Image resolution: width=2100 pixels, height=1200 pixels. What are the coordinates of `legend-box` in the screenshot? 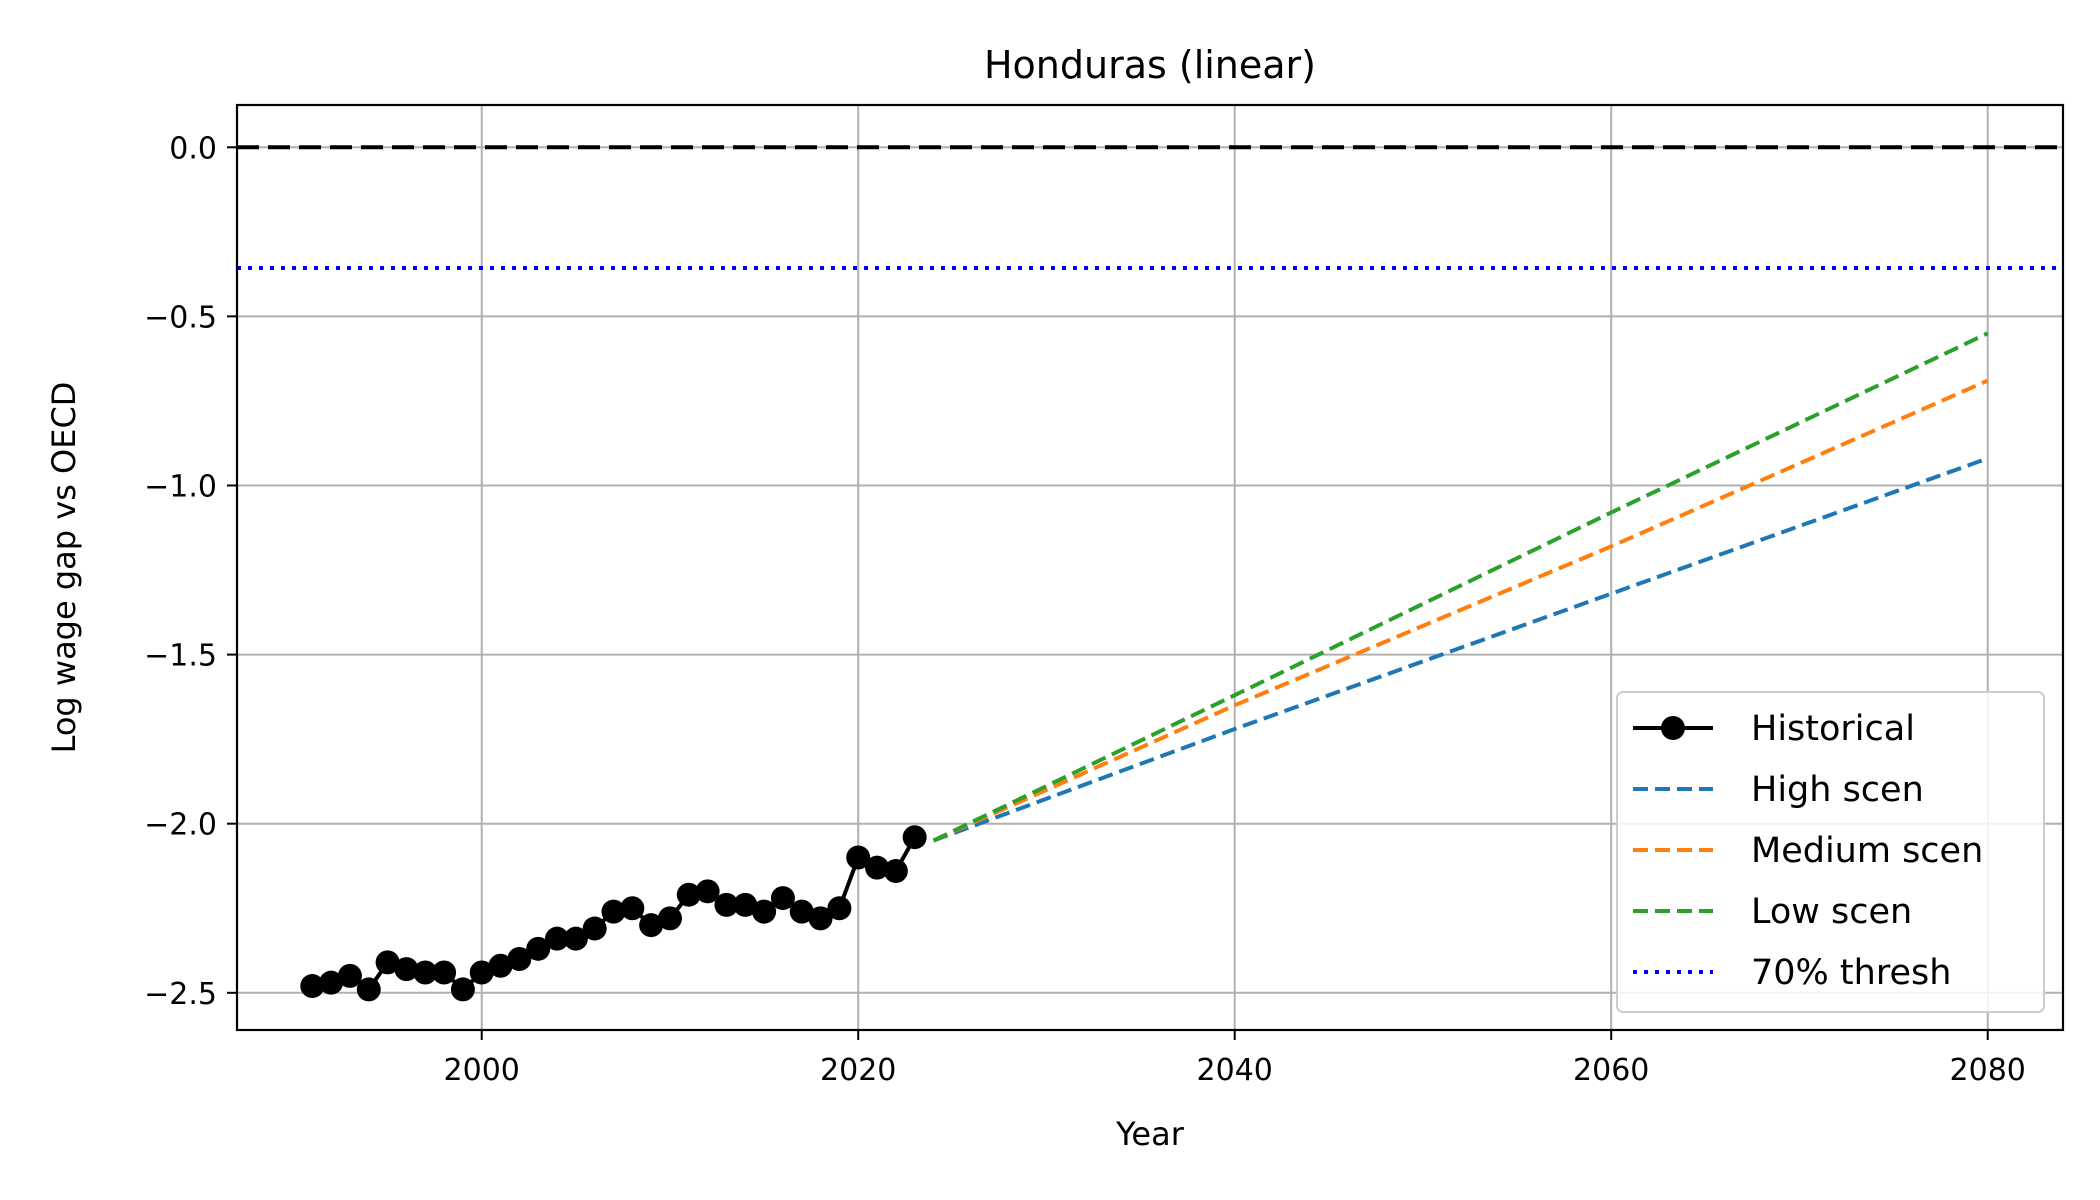 It's located at (1830, 852).